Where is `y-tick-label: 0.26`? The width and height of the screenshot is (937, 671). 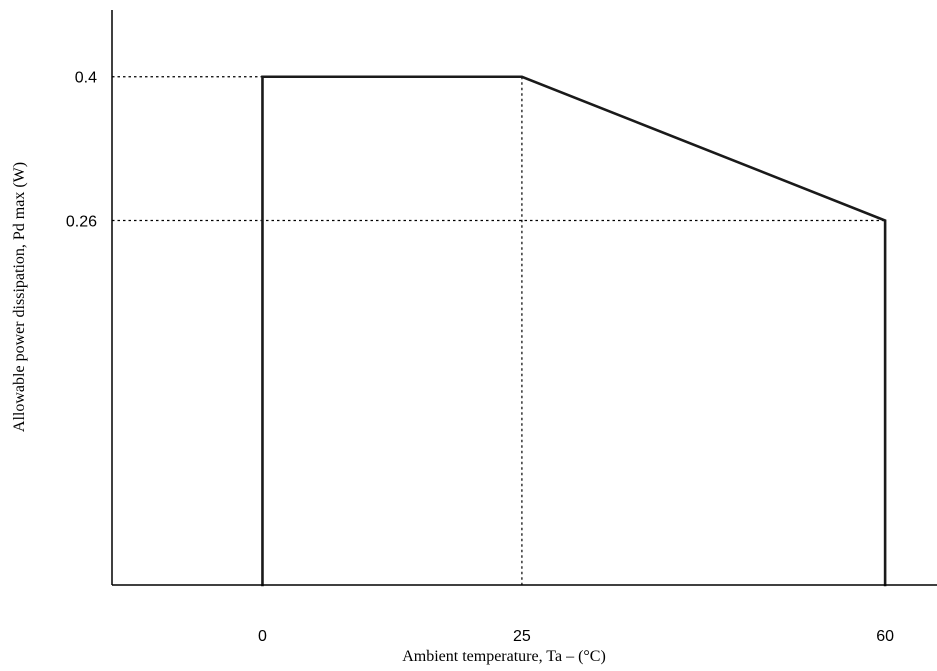
y-tick-label: 0.26 is located at coordinates (81, 221).